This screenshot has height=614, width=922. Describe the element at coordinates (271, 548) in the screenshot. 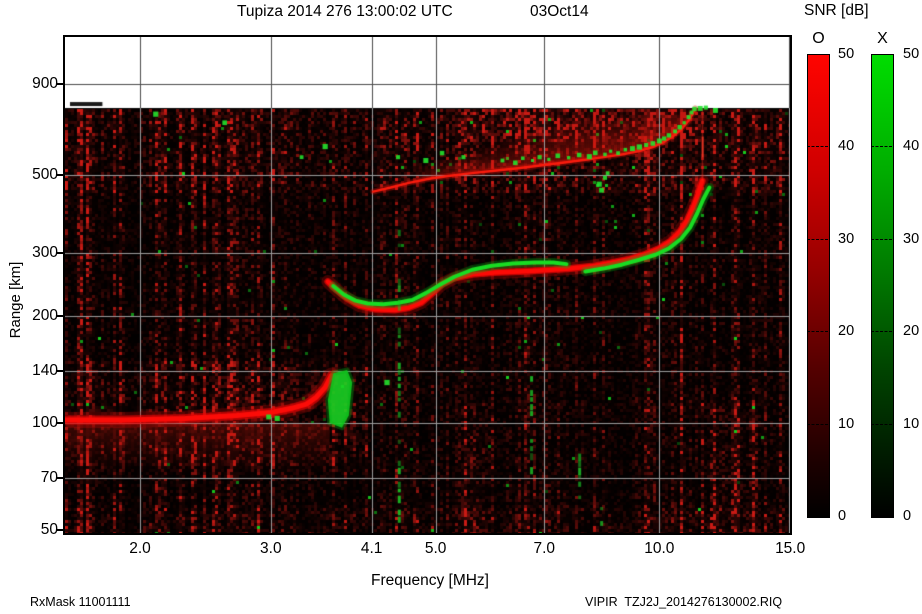

I see `x-tick-label: 3.0` at that location.